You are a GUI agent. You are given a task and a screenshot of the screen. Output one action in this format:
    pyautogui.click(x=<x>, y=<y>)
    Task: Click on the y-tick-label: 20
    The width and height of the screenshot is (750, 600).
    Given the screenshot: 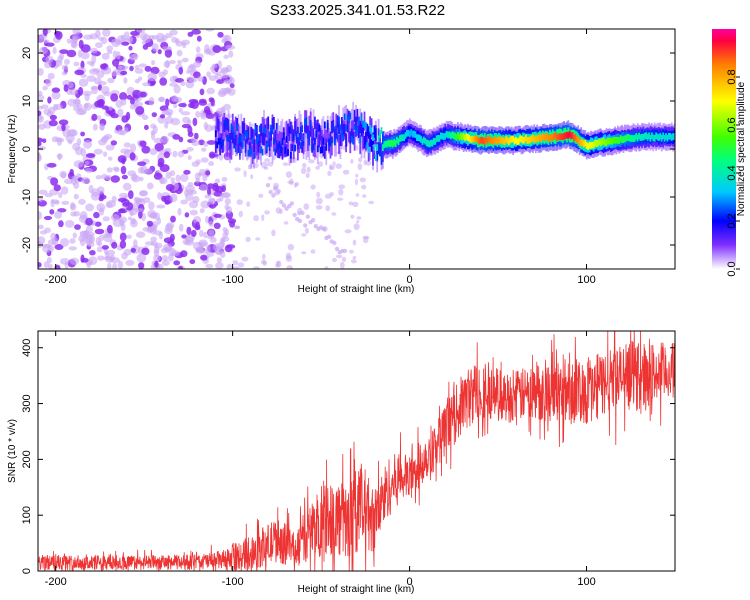 What is the action you would take?
    pyautogui.click(x=27, y=53)
    